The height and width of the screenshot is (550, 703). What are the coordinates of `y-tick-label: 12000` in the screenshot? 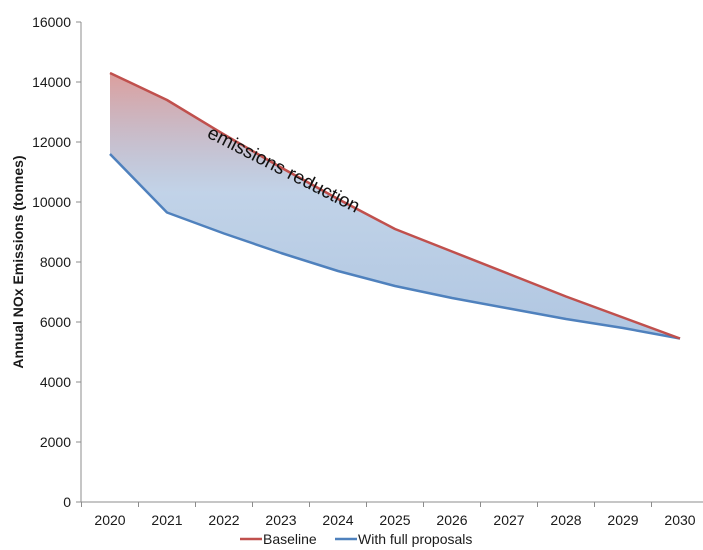 It's located at (51, 142).